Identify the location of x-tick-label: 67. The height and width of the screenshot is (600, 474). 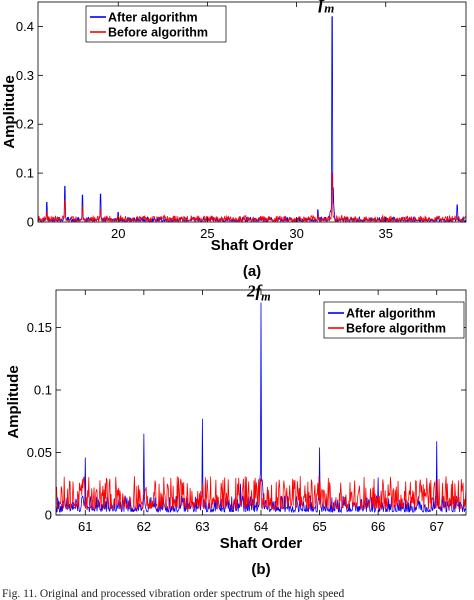
(436, 526).